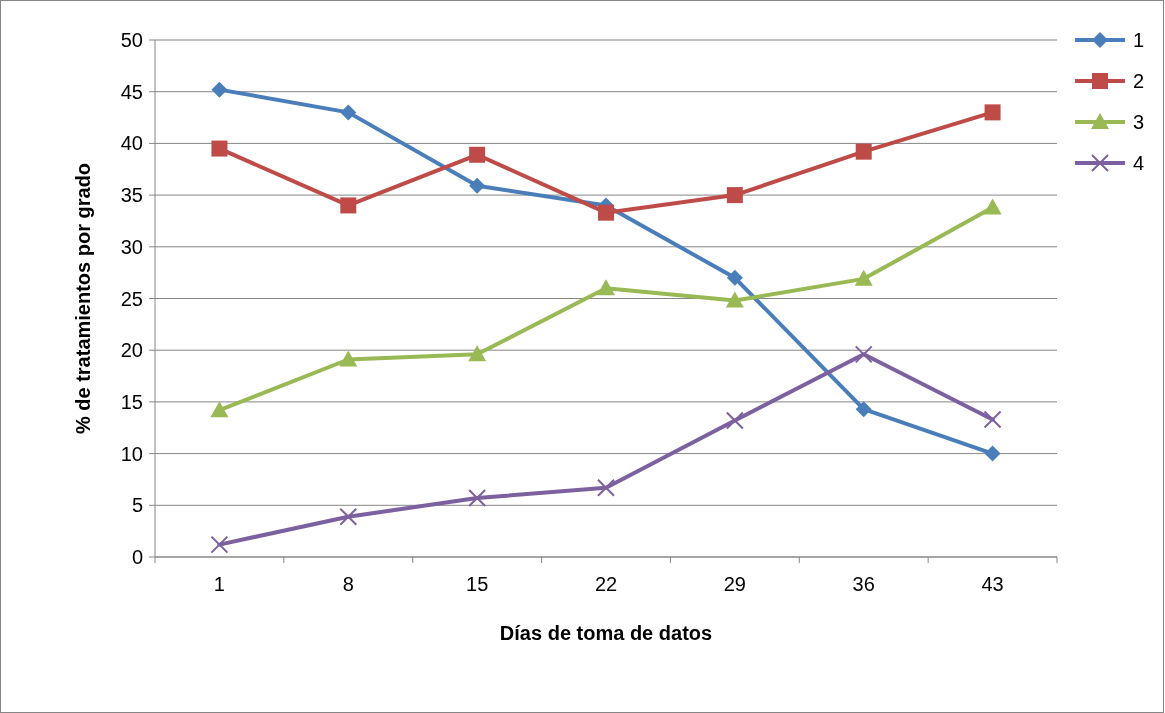  I want to click on y-tick-label: 40, so click(131, 143).